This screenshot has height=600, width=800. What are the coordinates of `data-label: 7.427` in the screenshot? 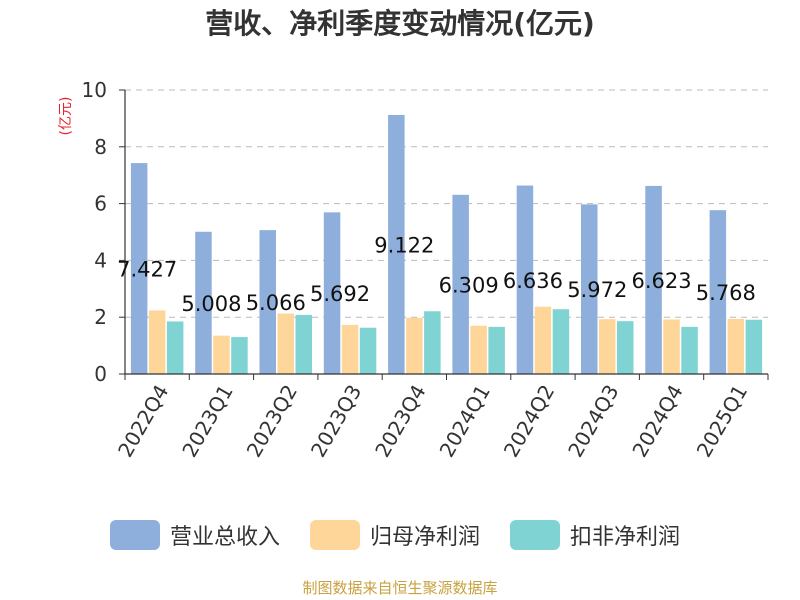 It's located at (147, 270).